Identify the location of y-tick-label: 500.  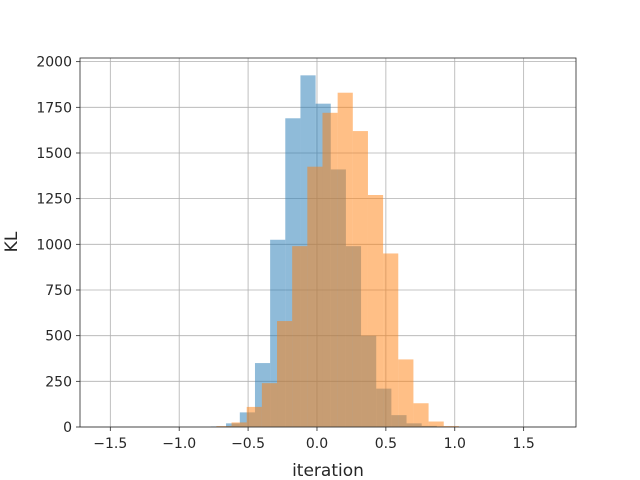
(58, 337).